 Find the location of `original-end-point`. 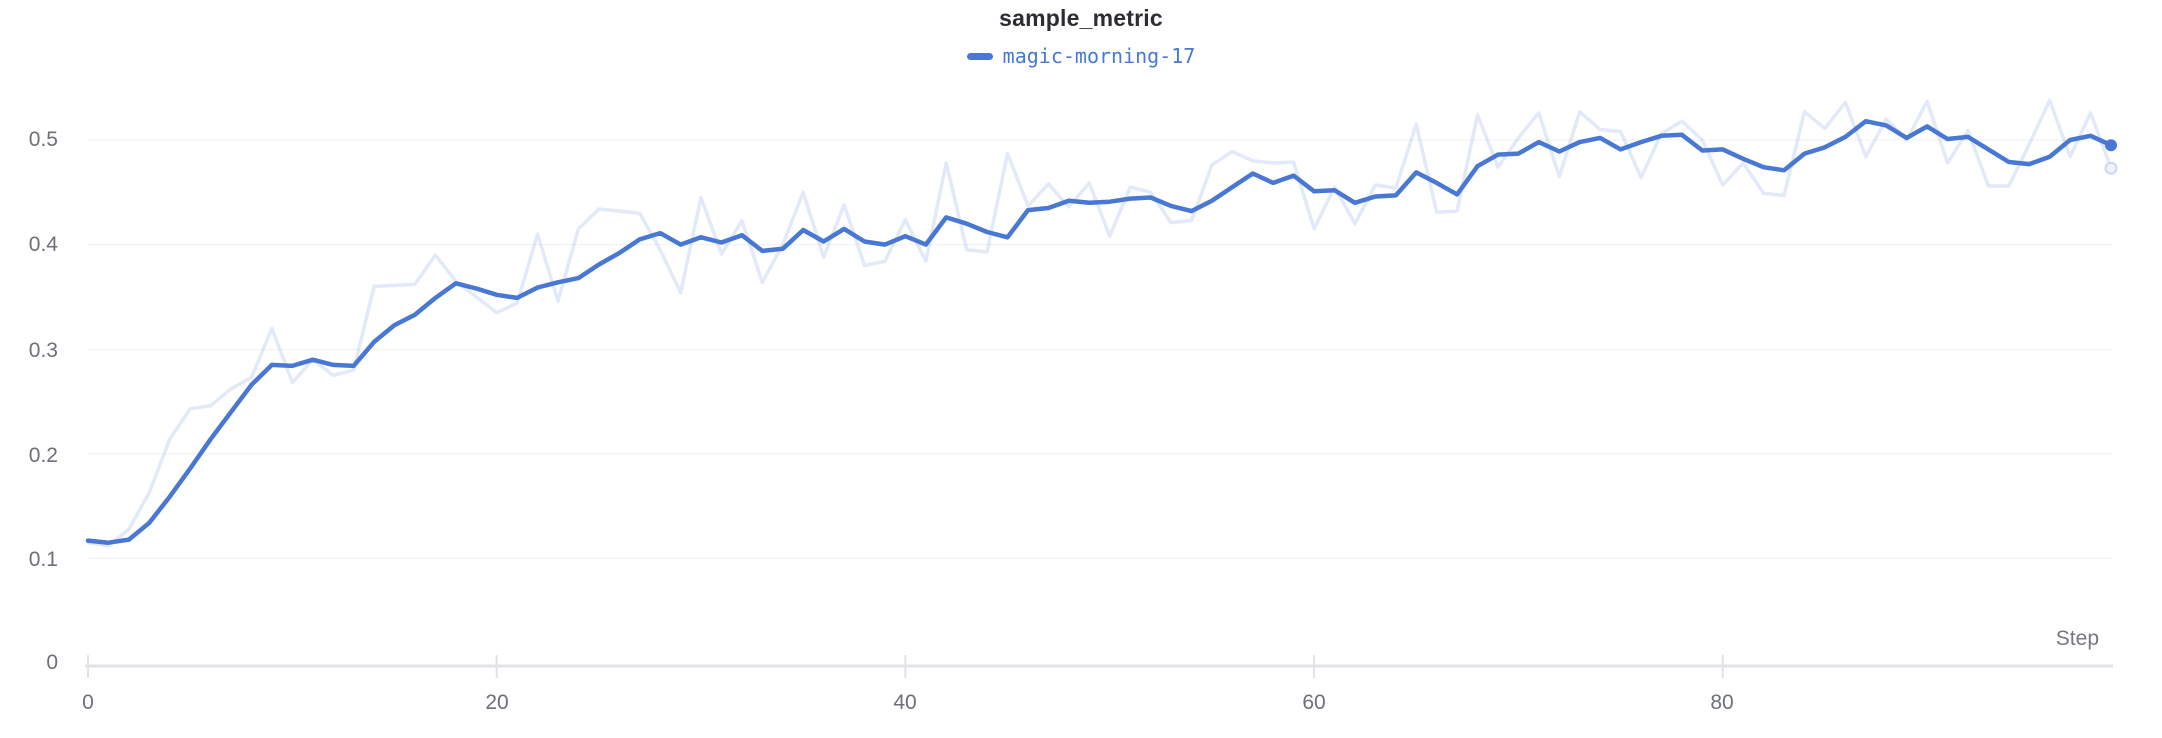

original-end-point is located at coordinates (2111, 168).